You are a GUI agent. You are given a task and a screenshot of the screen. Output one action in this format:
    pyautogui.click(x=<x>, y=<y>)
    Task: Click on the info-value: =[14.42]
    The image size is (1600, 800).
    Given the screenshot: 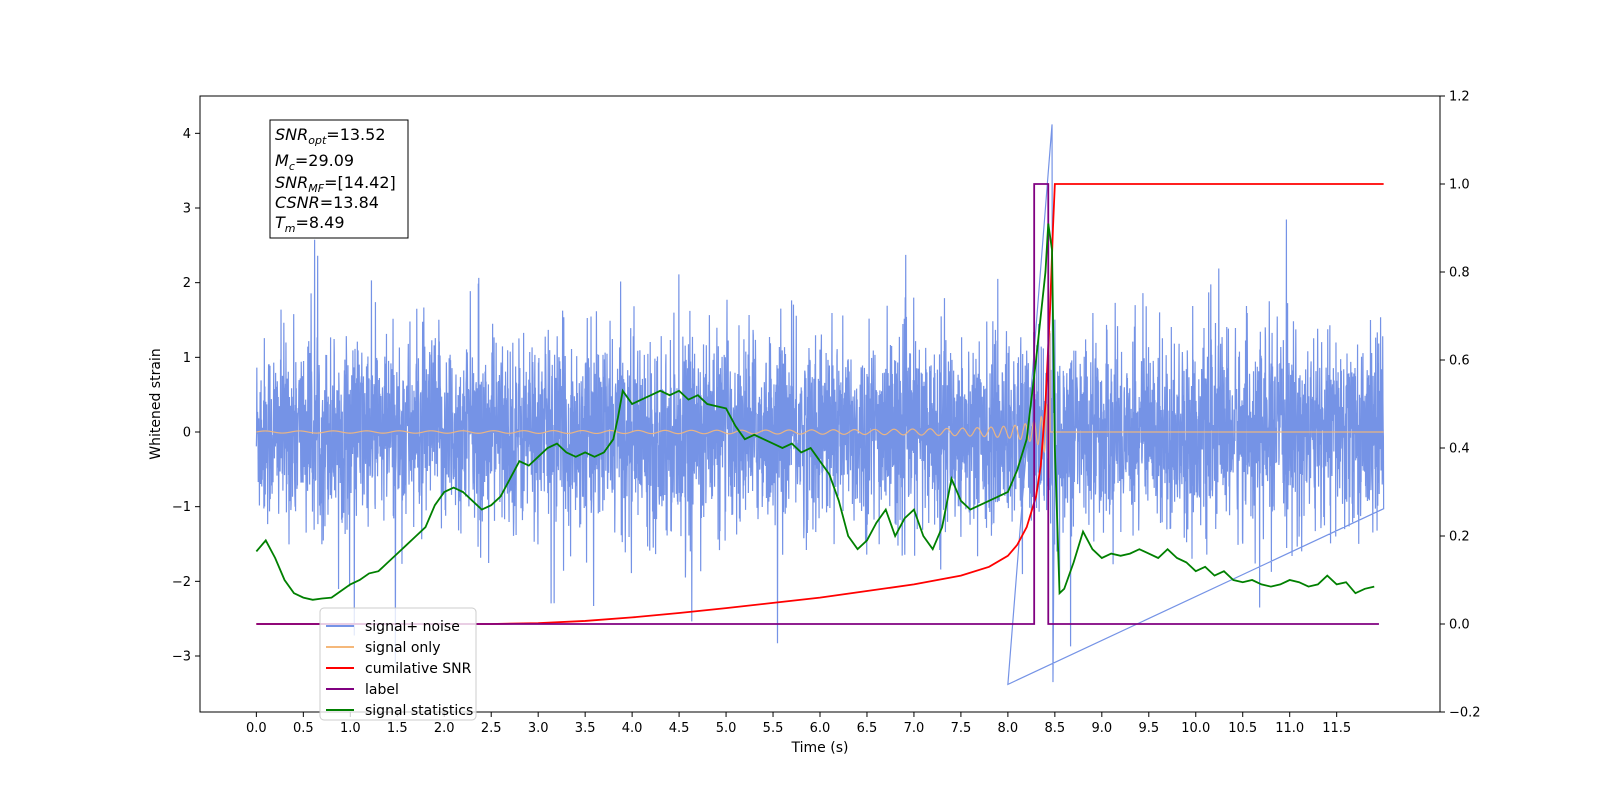 What is the action you would take?
    pyautogui.click(x=360, y=182)
    